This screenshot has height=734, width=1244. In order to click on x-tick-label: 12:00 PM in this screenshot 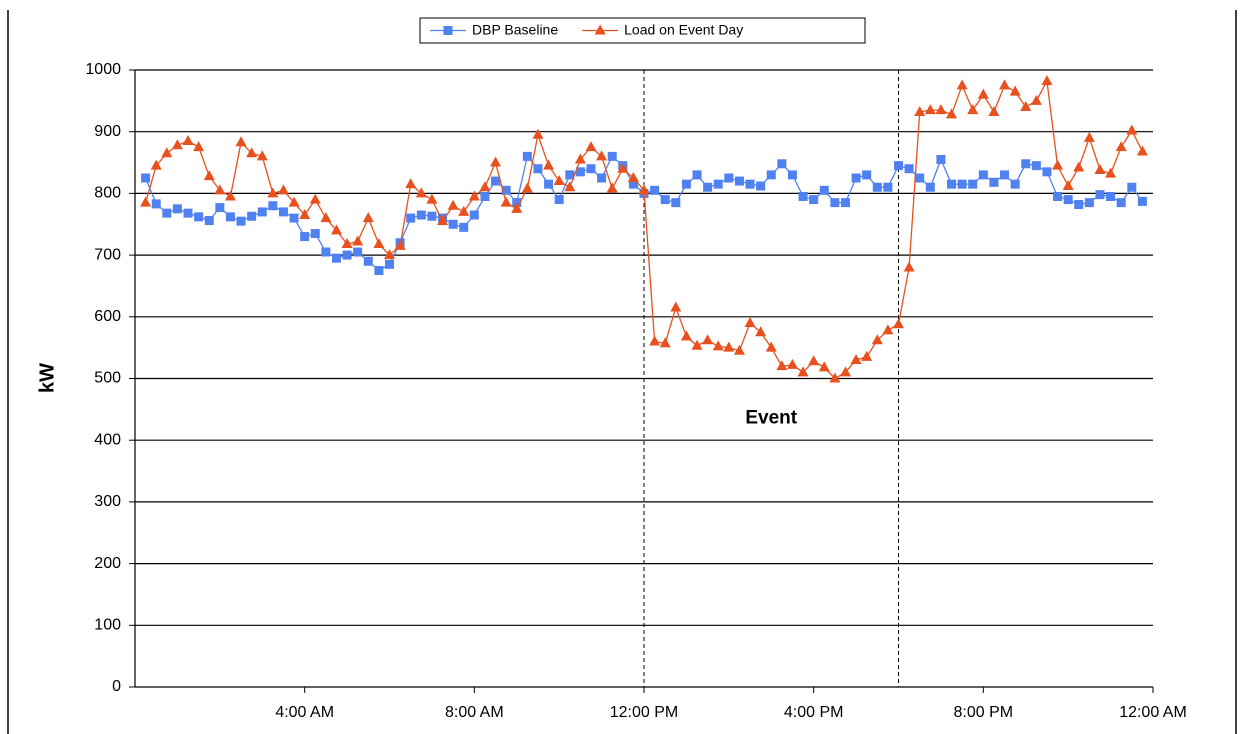, I will do `click(644, 712)`.